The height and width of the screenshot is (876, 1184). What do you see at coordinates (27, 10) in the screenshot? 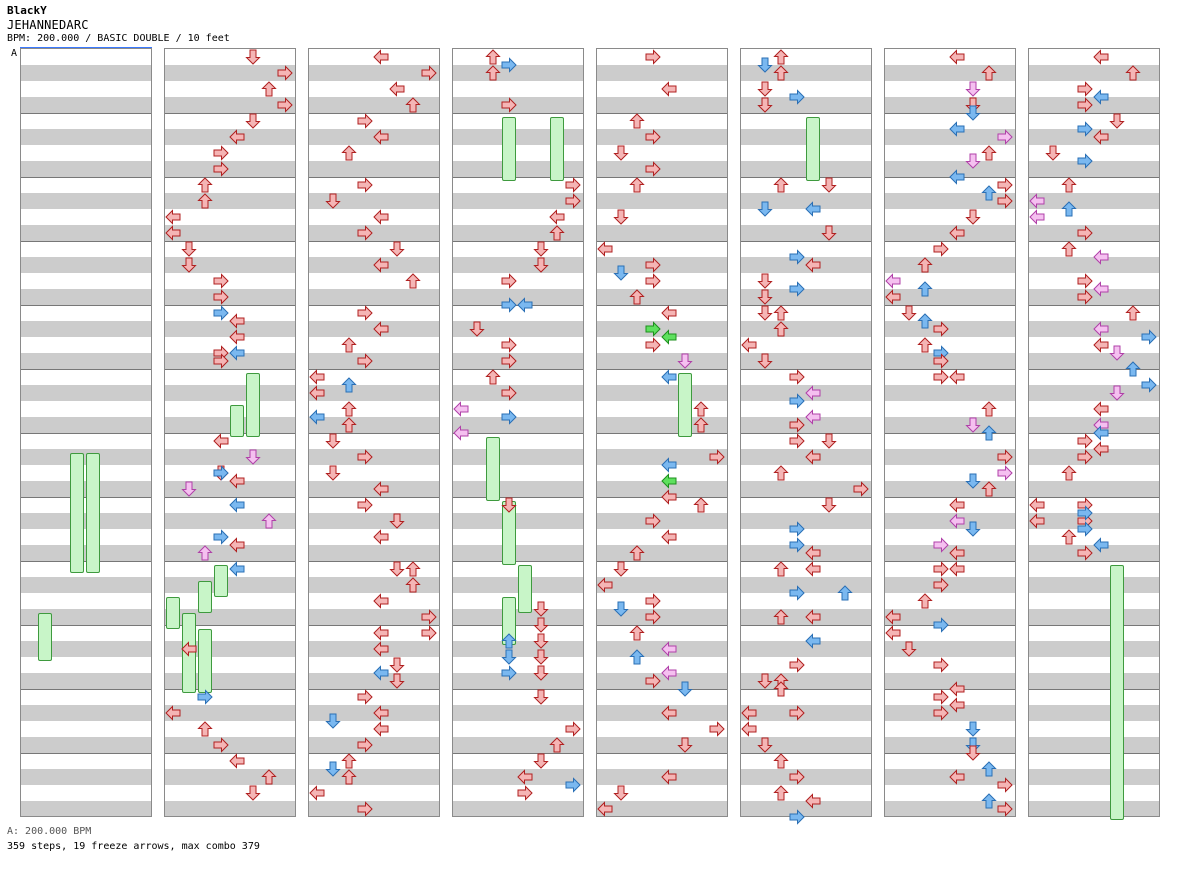
I see `artist-name: BlackY` at bounding box center [27, 10].